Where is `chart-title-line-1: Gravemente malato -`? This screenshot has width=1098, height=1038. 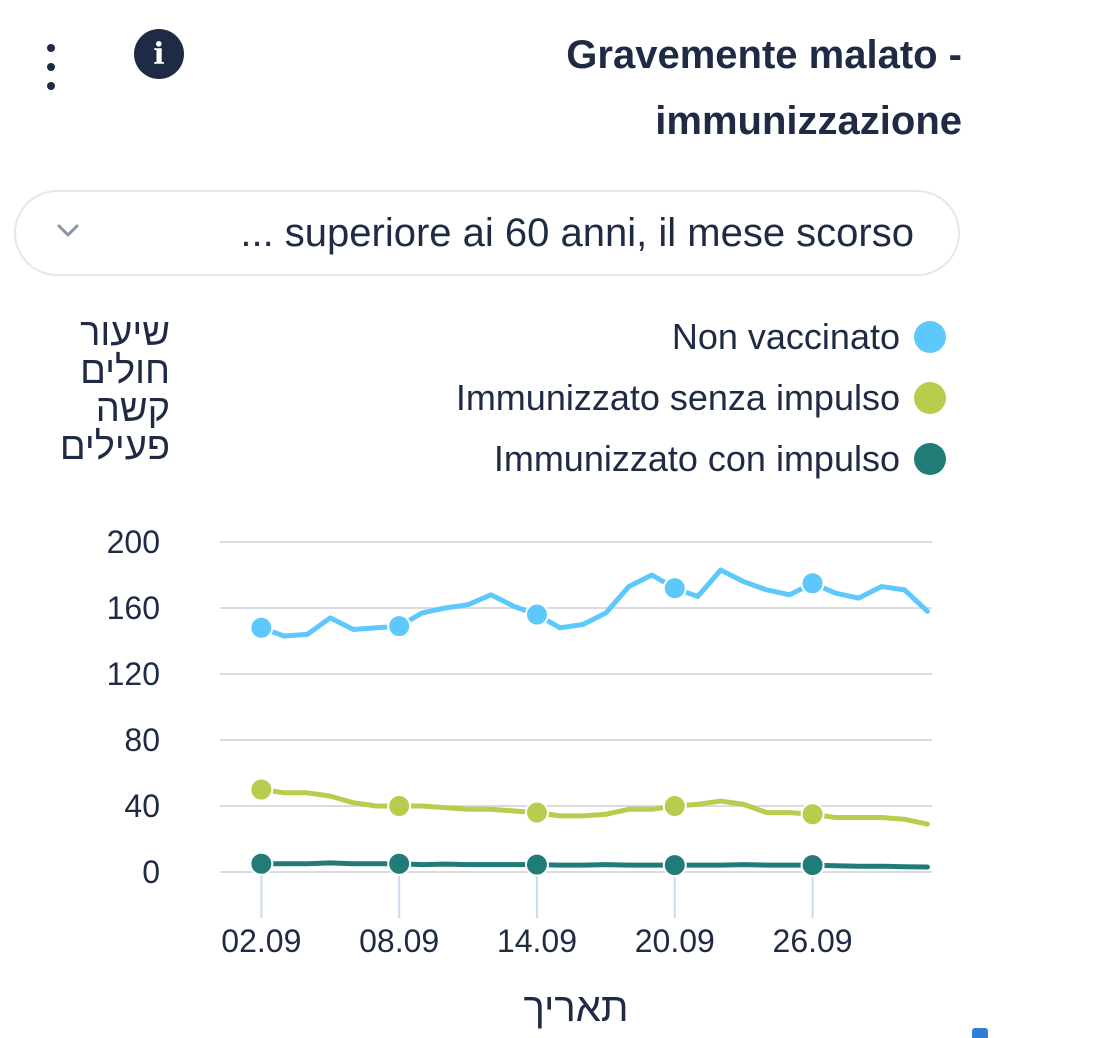
chart-title-line-1: Gravemente malato - is located at coordinates (764, 55).